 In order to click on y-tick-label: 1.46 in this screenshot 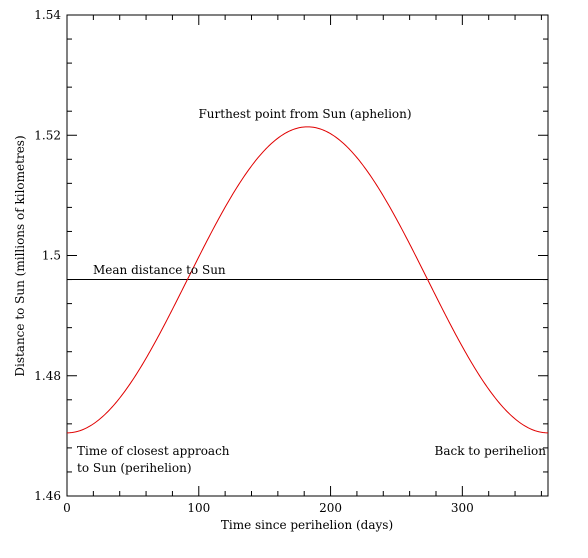, I will do `click(47, 496)`.